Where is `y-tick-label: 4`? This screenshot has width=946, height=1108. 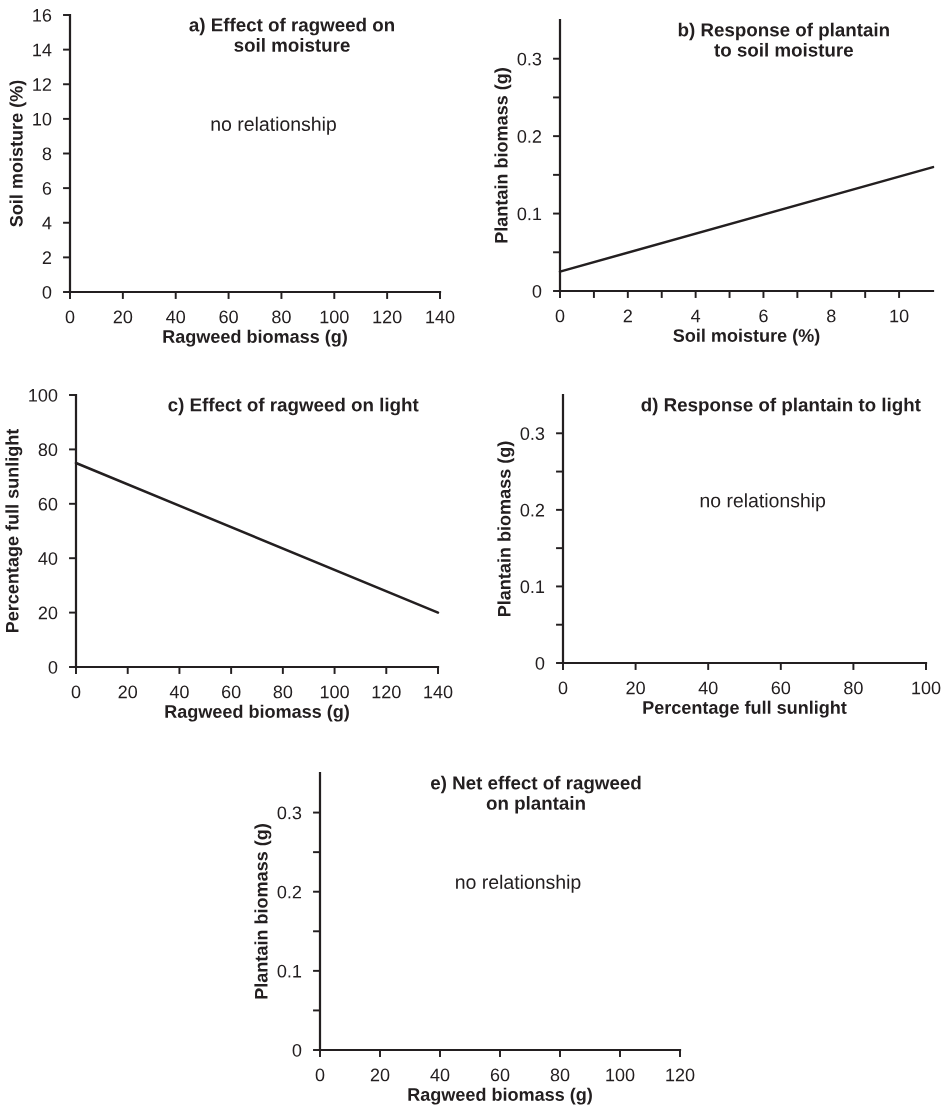 y-tick-label: 4 is located at coordinates (47, 223).